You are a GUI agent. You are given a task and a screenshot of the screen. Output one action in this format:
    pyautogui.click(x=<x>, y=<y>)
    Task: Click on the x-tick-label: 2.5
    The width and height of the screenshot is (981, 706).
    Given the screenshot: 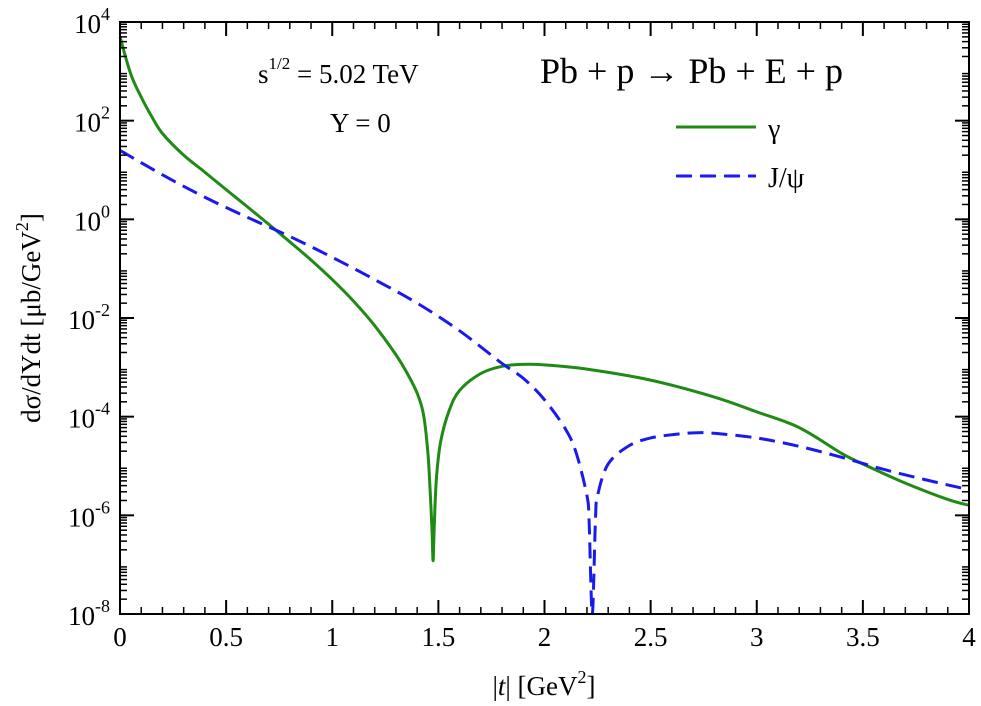 What is the action you would take?
    pyautogui.click(x=651, y=637)
    